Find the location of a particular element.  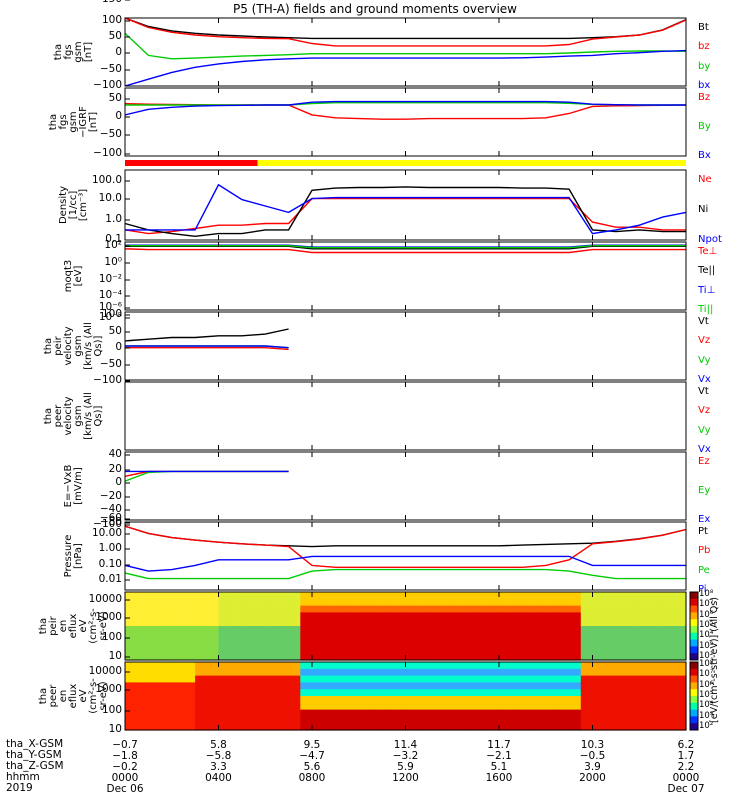

legend-fgs-gsm-igrf-0: Bz is located at coordinates (704, 97).